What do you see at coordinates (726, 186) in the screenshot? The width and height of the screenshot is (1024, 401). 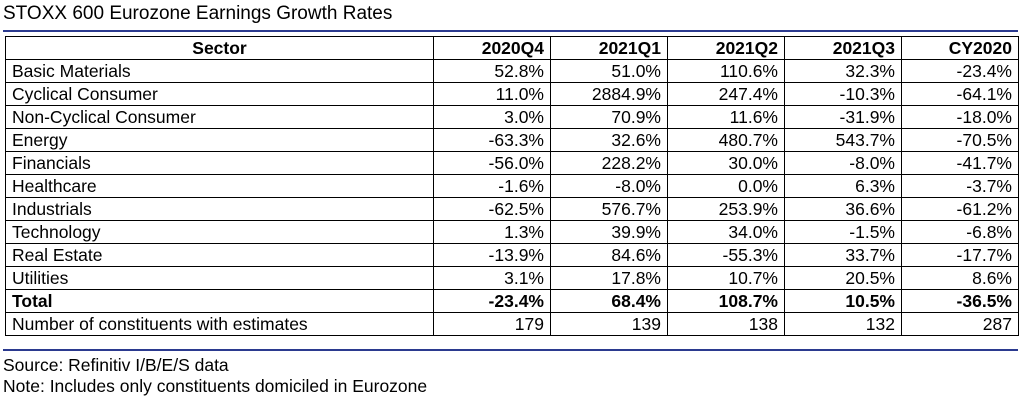 I see `value-cell: 0.0%` at bounding box center [726, 186].